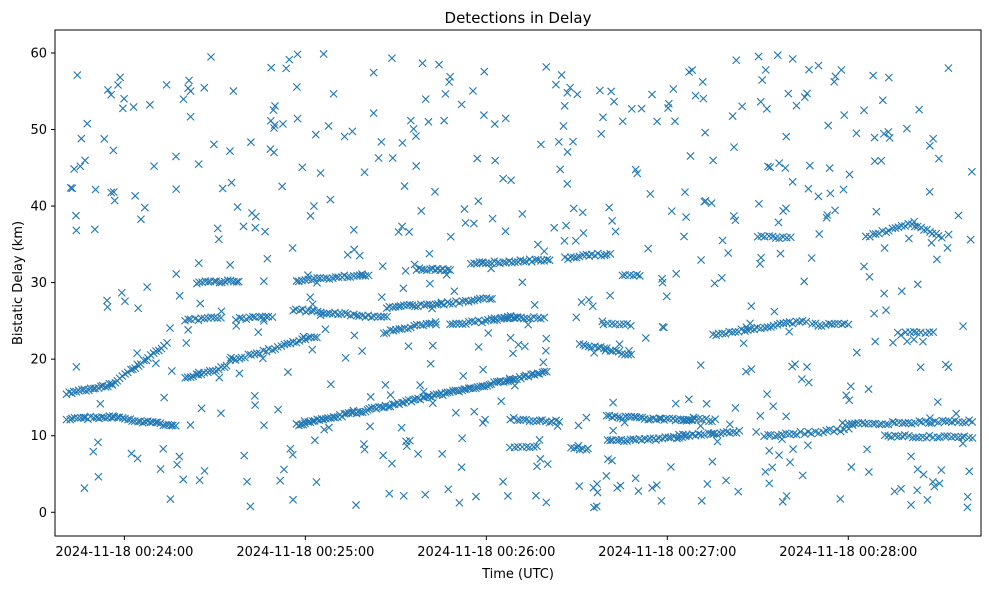 The image size is (989, 590). What do you see at coordinates (518, 18) in the screenshot?
I see `chart-title: Detections in Delay` at bounding box center [518, 18].